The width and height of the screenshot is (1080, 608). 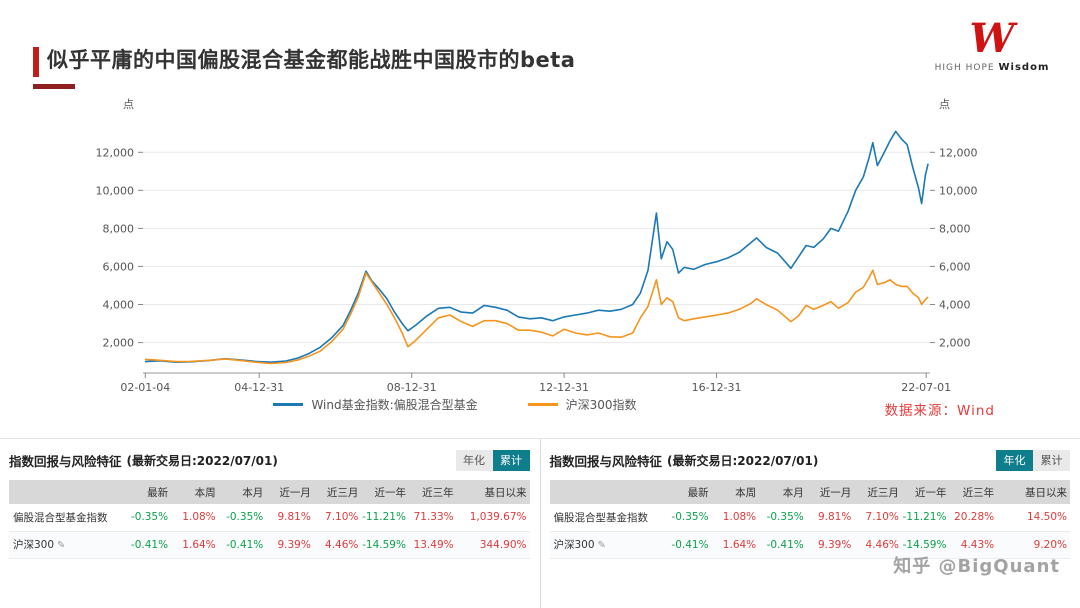 I want to click on value-cell: 1.08%, so click(x=735, y=518).